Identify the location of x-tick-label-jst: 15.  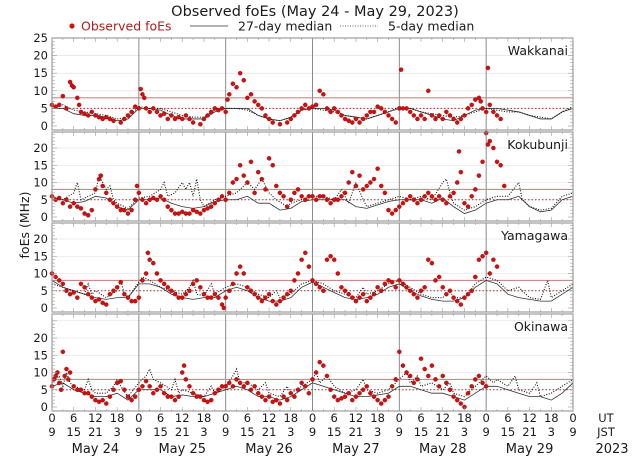
(334, 432).